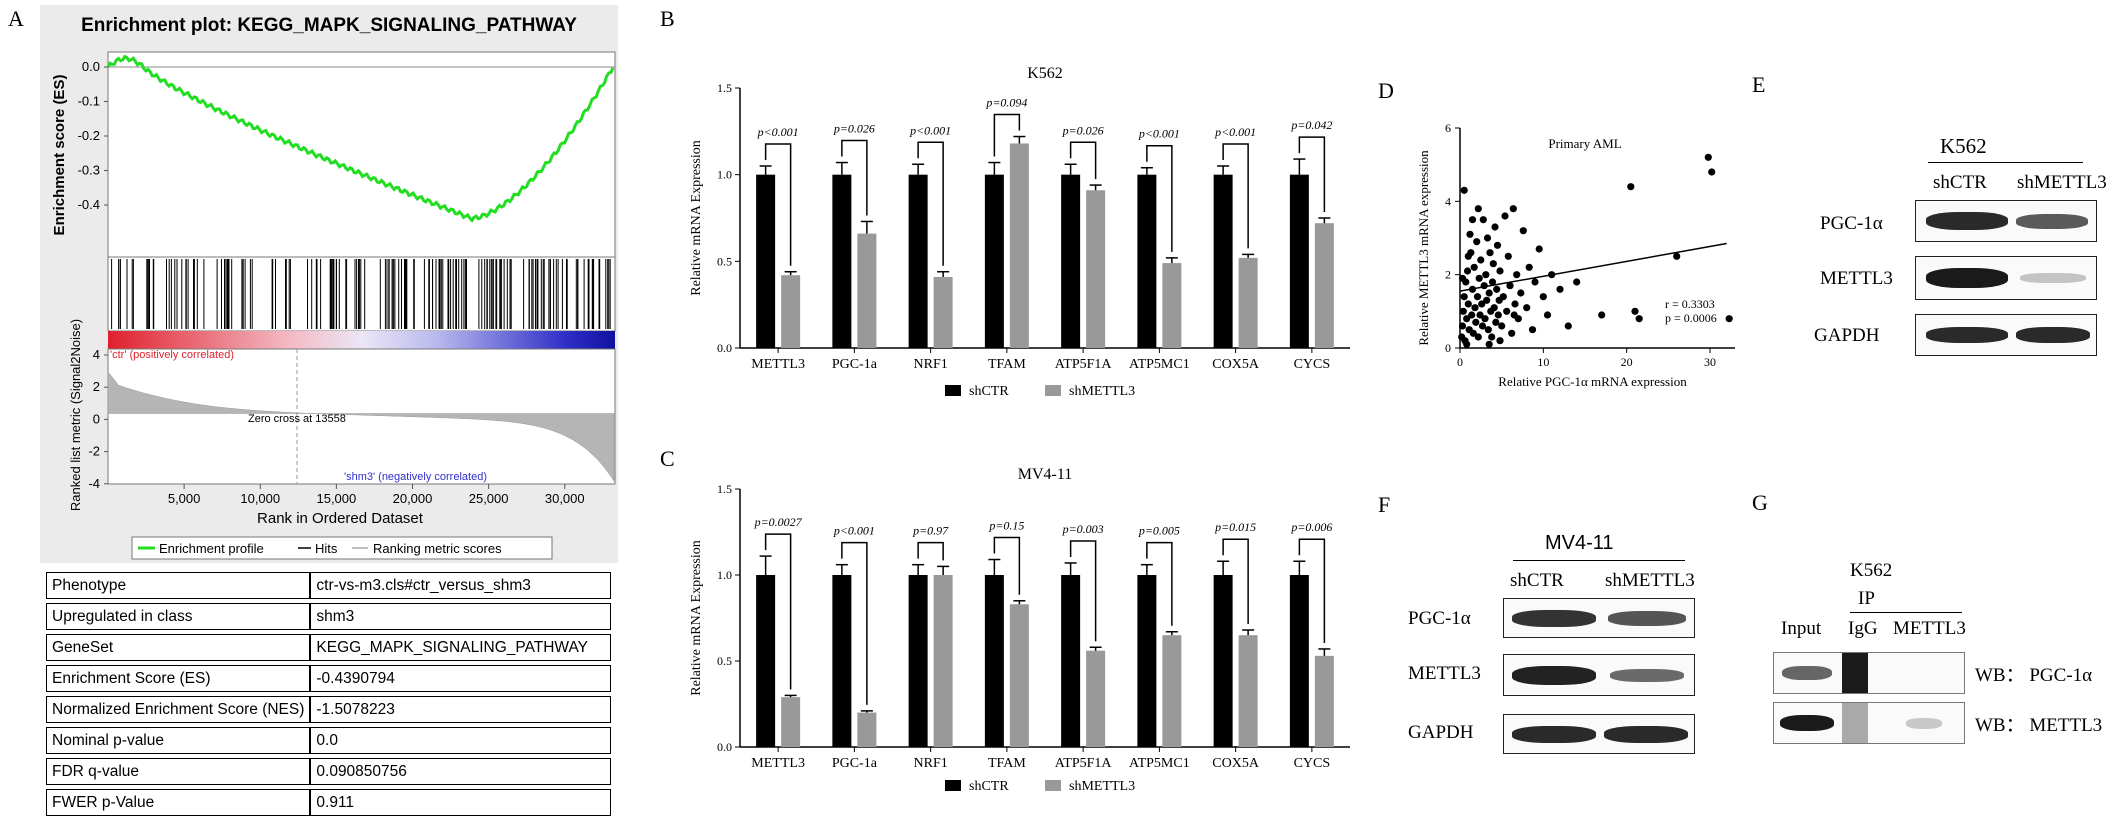  I want to click on rank-xlabel: Rank in Ordered Dataset, so click(340, 518).